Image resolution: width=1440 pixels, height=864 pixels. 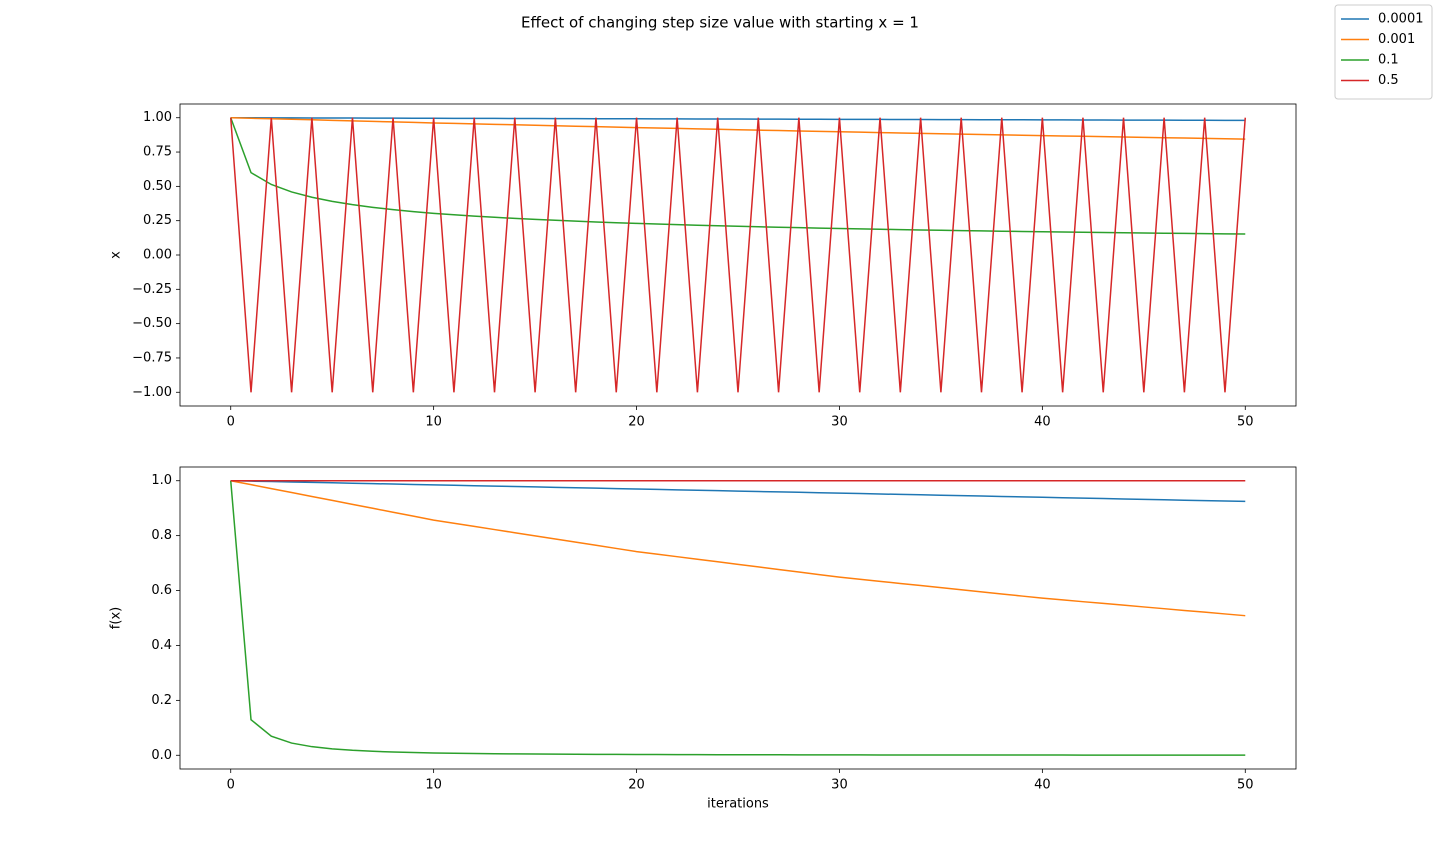 I want to click on x-axis-label: iterations, so click(x=738, y=804).